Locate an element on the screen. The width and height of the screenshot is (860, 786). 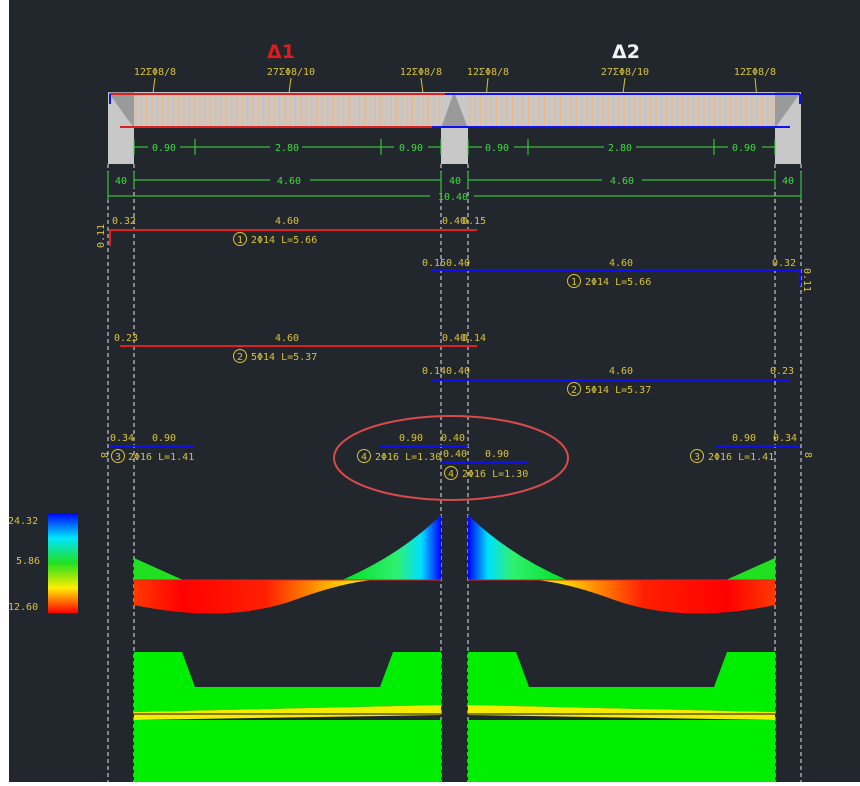
dim-r1-5: 0.90 is located at coordinates (744, 148).